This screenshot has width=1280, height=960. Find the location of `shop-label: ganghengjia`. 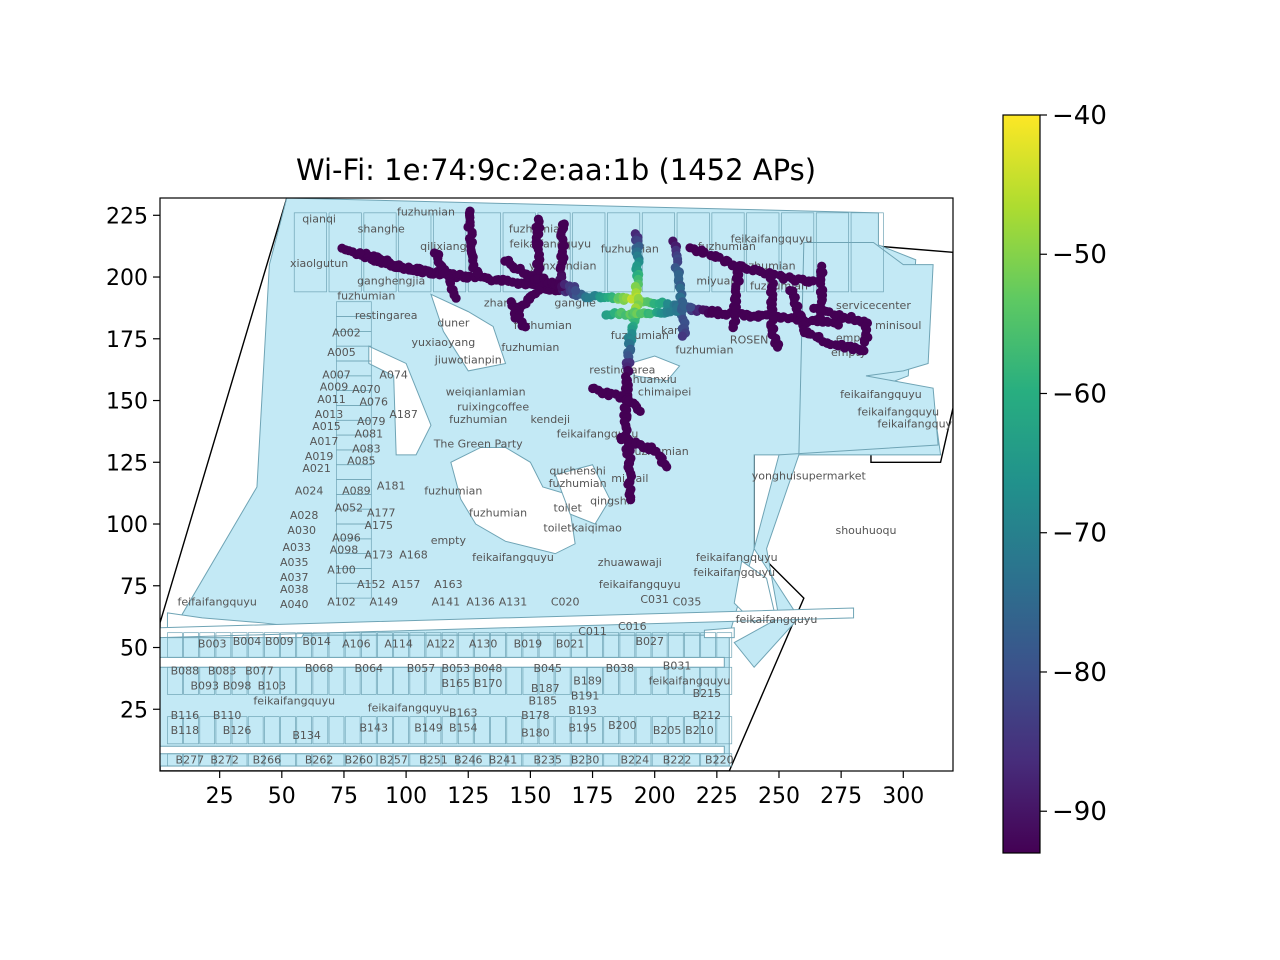

shop-label: ganghengjia is located at coordinates (391, 280).